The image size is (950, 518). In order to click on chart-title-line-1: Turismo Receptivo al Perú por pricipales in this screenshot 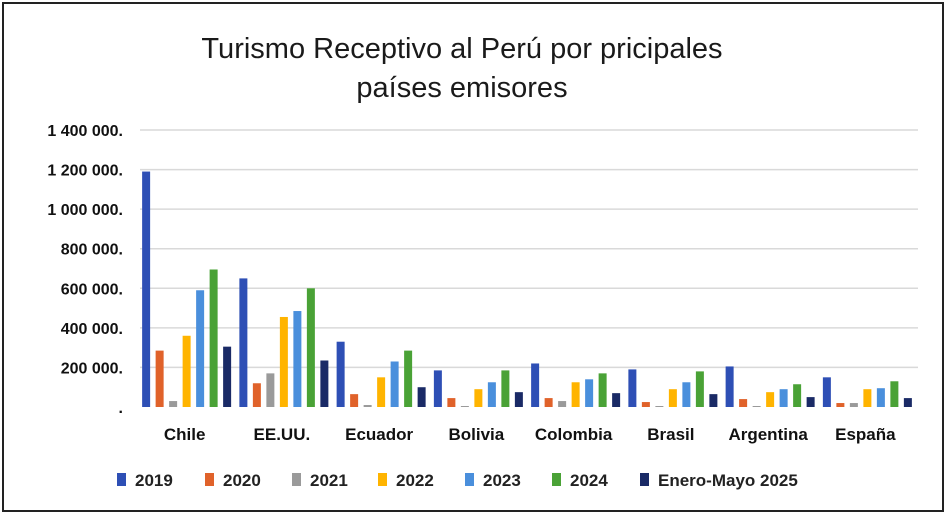, I will do `click(461, 49)`.